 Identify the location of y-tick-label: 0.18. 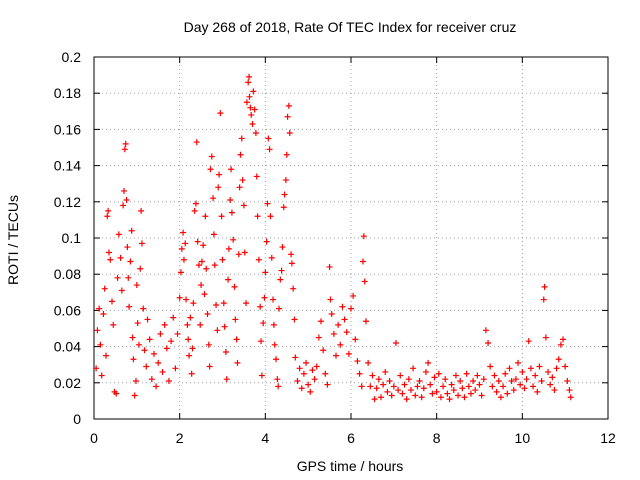
(67, 93).